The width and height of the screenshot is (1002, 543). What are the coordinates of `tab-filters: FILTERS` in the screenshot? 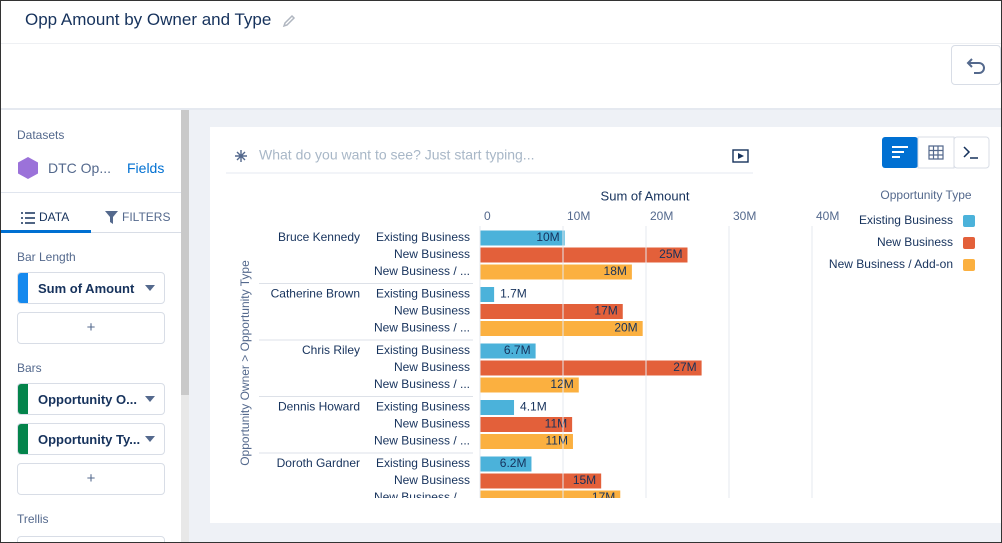 It's located at (146, 217).